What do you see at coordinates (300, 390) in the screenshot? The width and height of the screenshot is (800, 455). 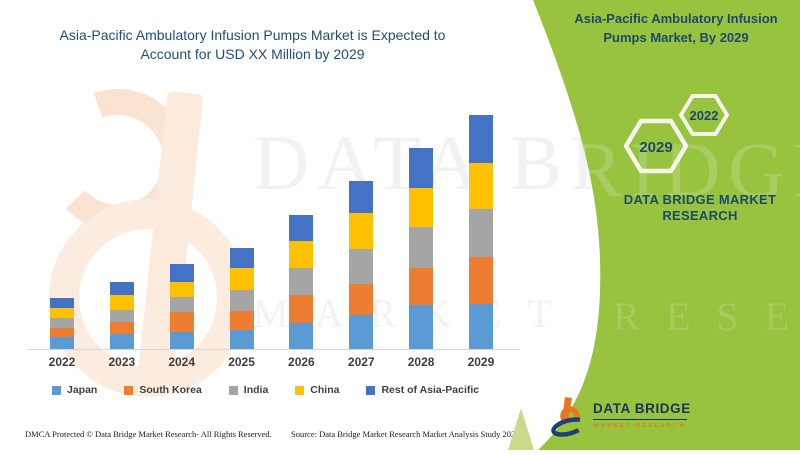 I see `legend-swatch-china` at bounding box center [300, 390].